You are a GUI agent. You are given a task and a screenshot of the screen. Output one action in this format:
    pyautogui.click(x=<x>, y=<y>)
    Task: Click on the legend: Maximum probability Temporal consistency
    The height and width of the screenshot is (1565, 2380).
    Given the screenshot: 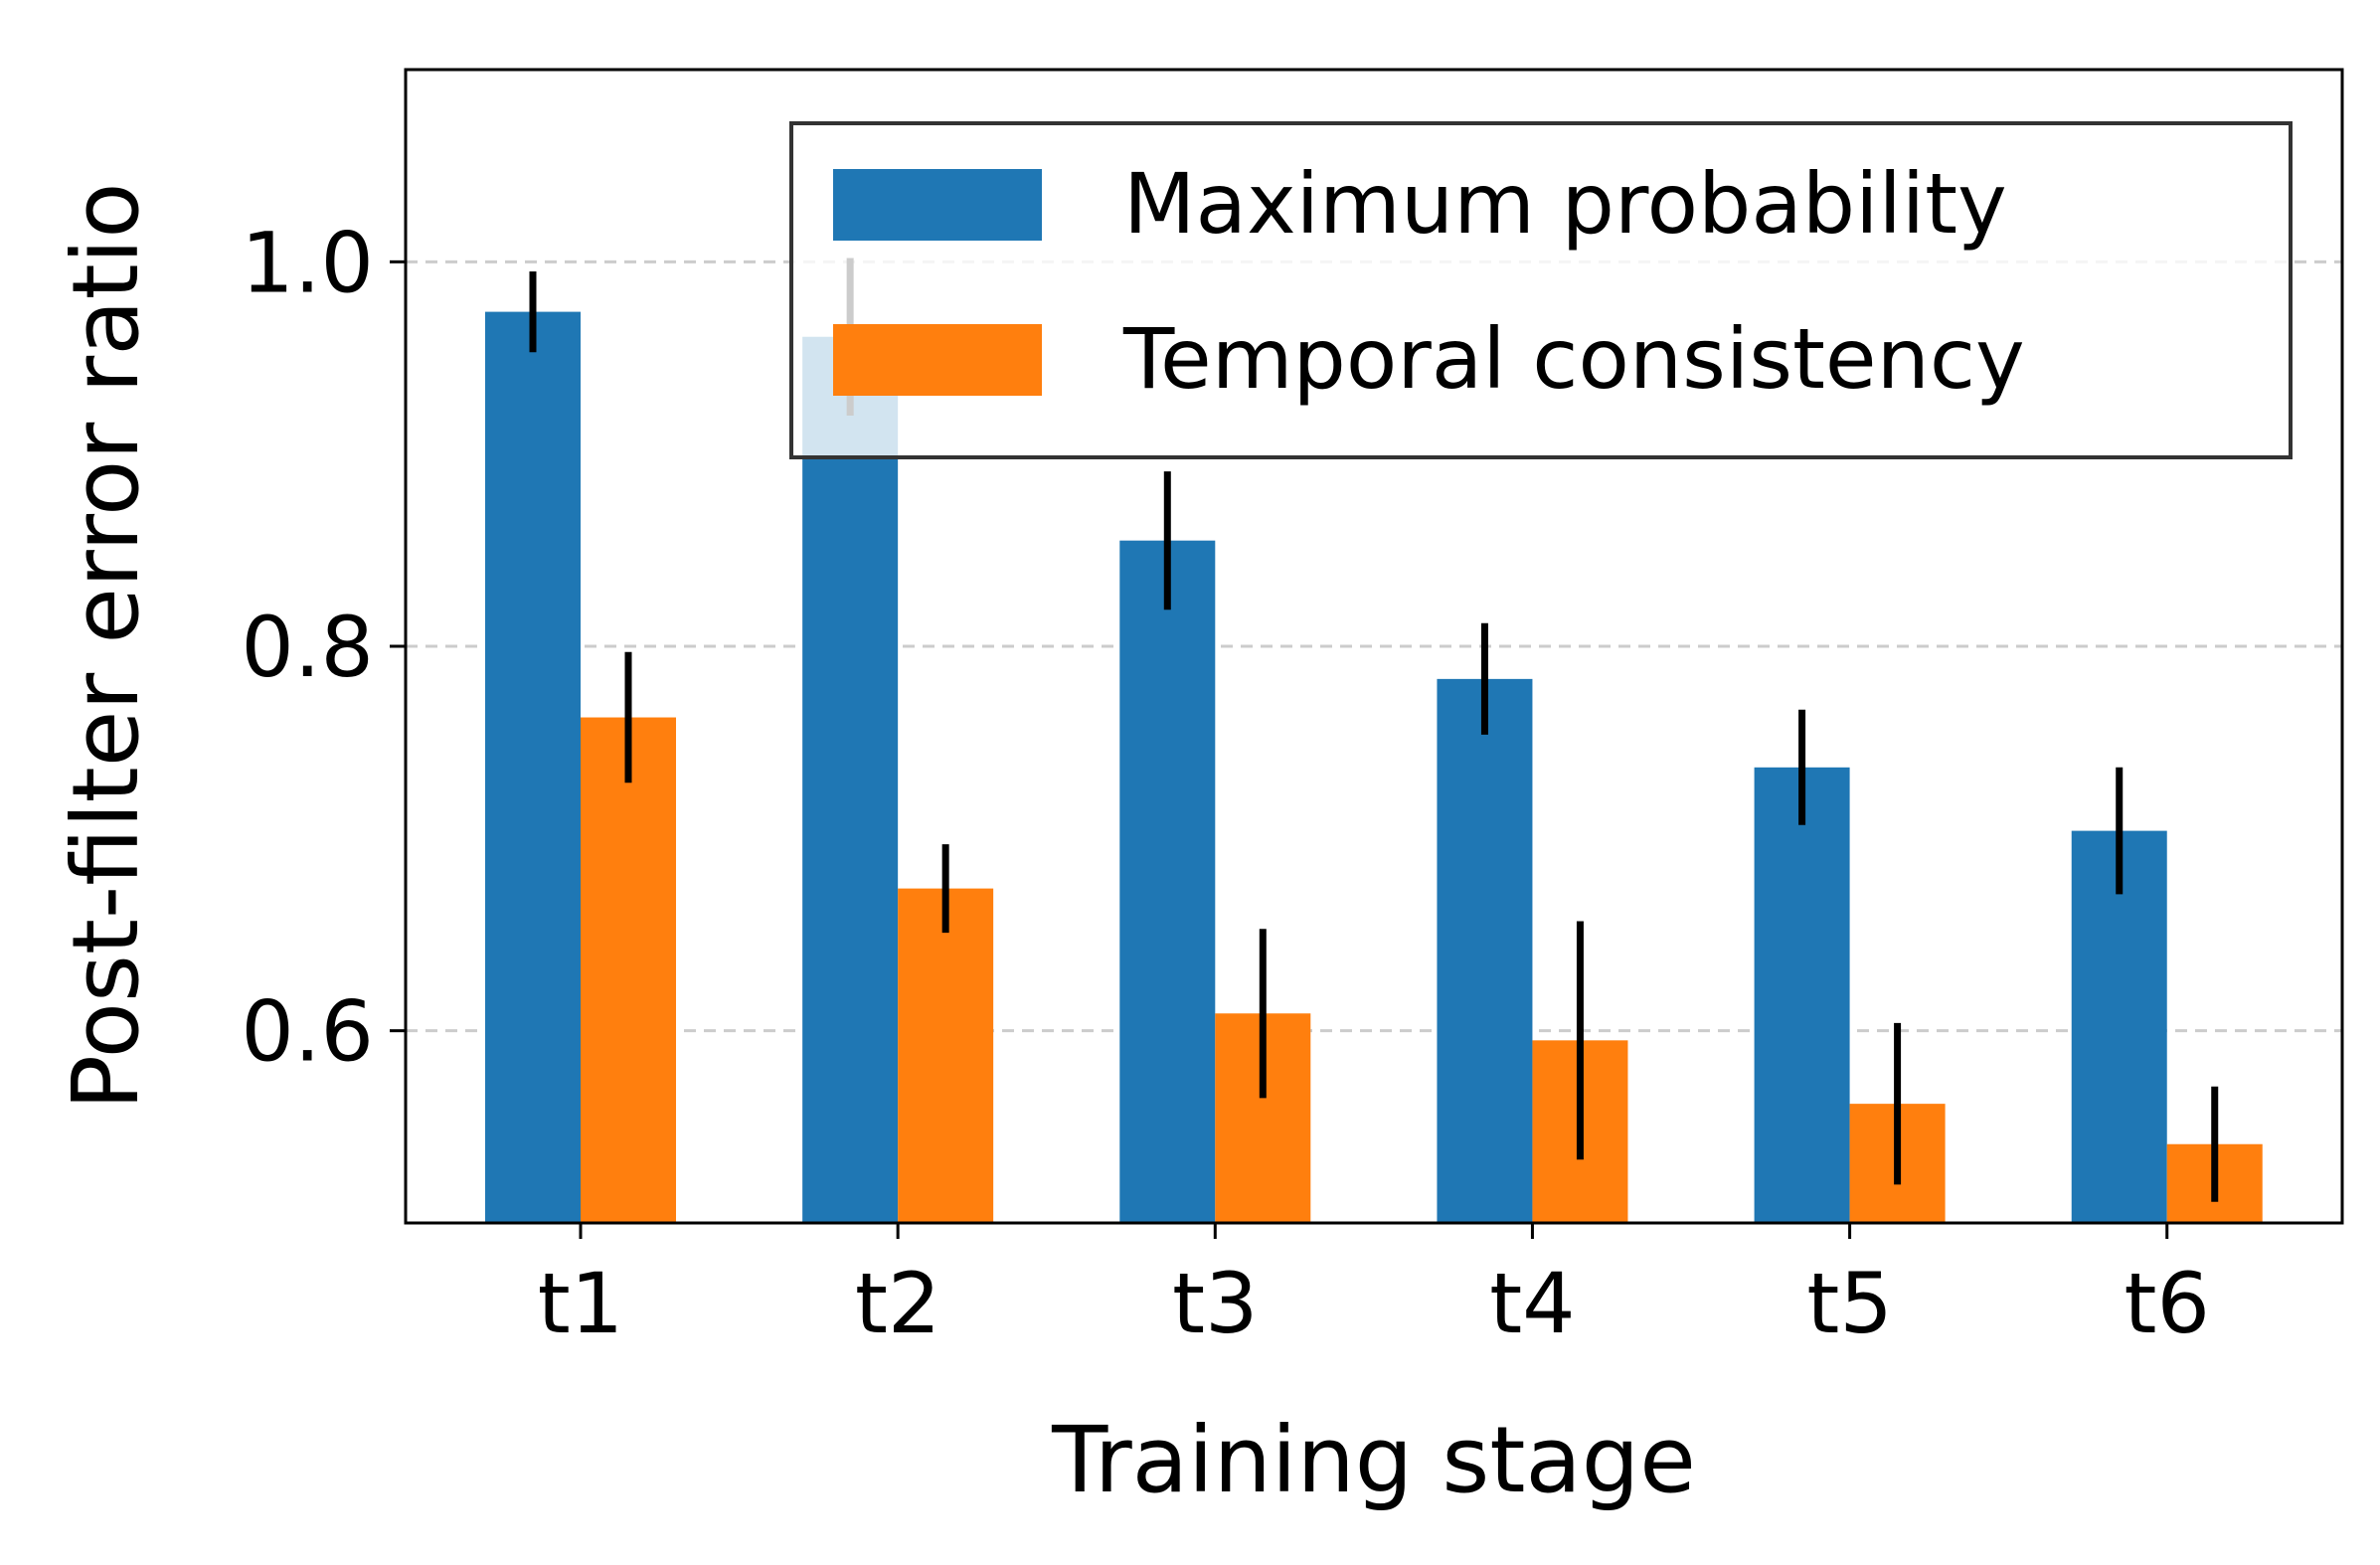 What is the action you would take?
    pyautogui.click(x=1541, y=290)
    